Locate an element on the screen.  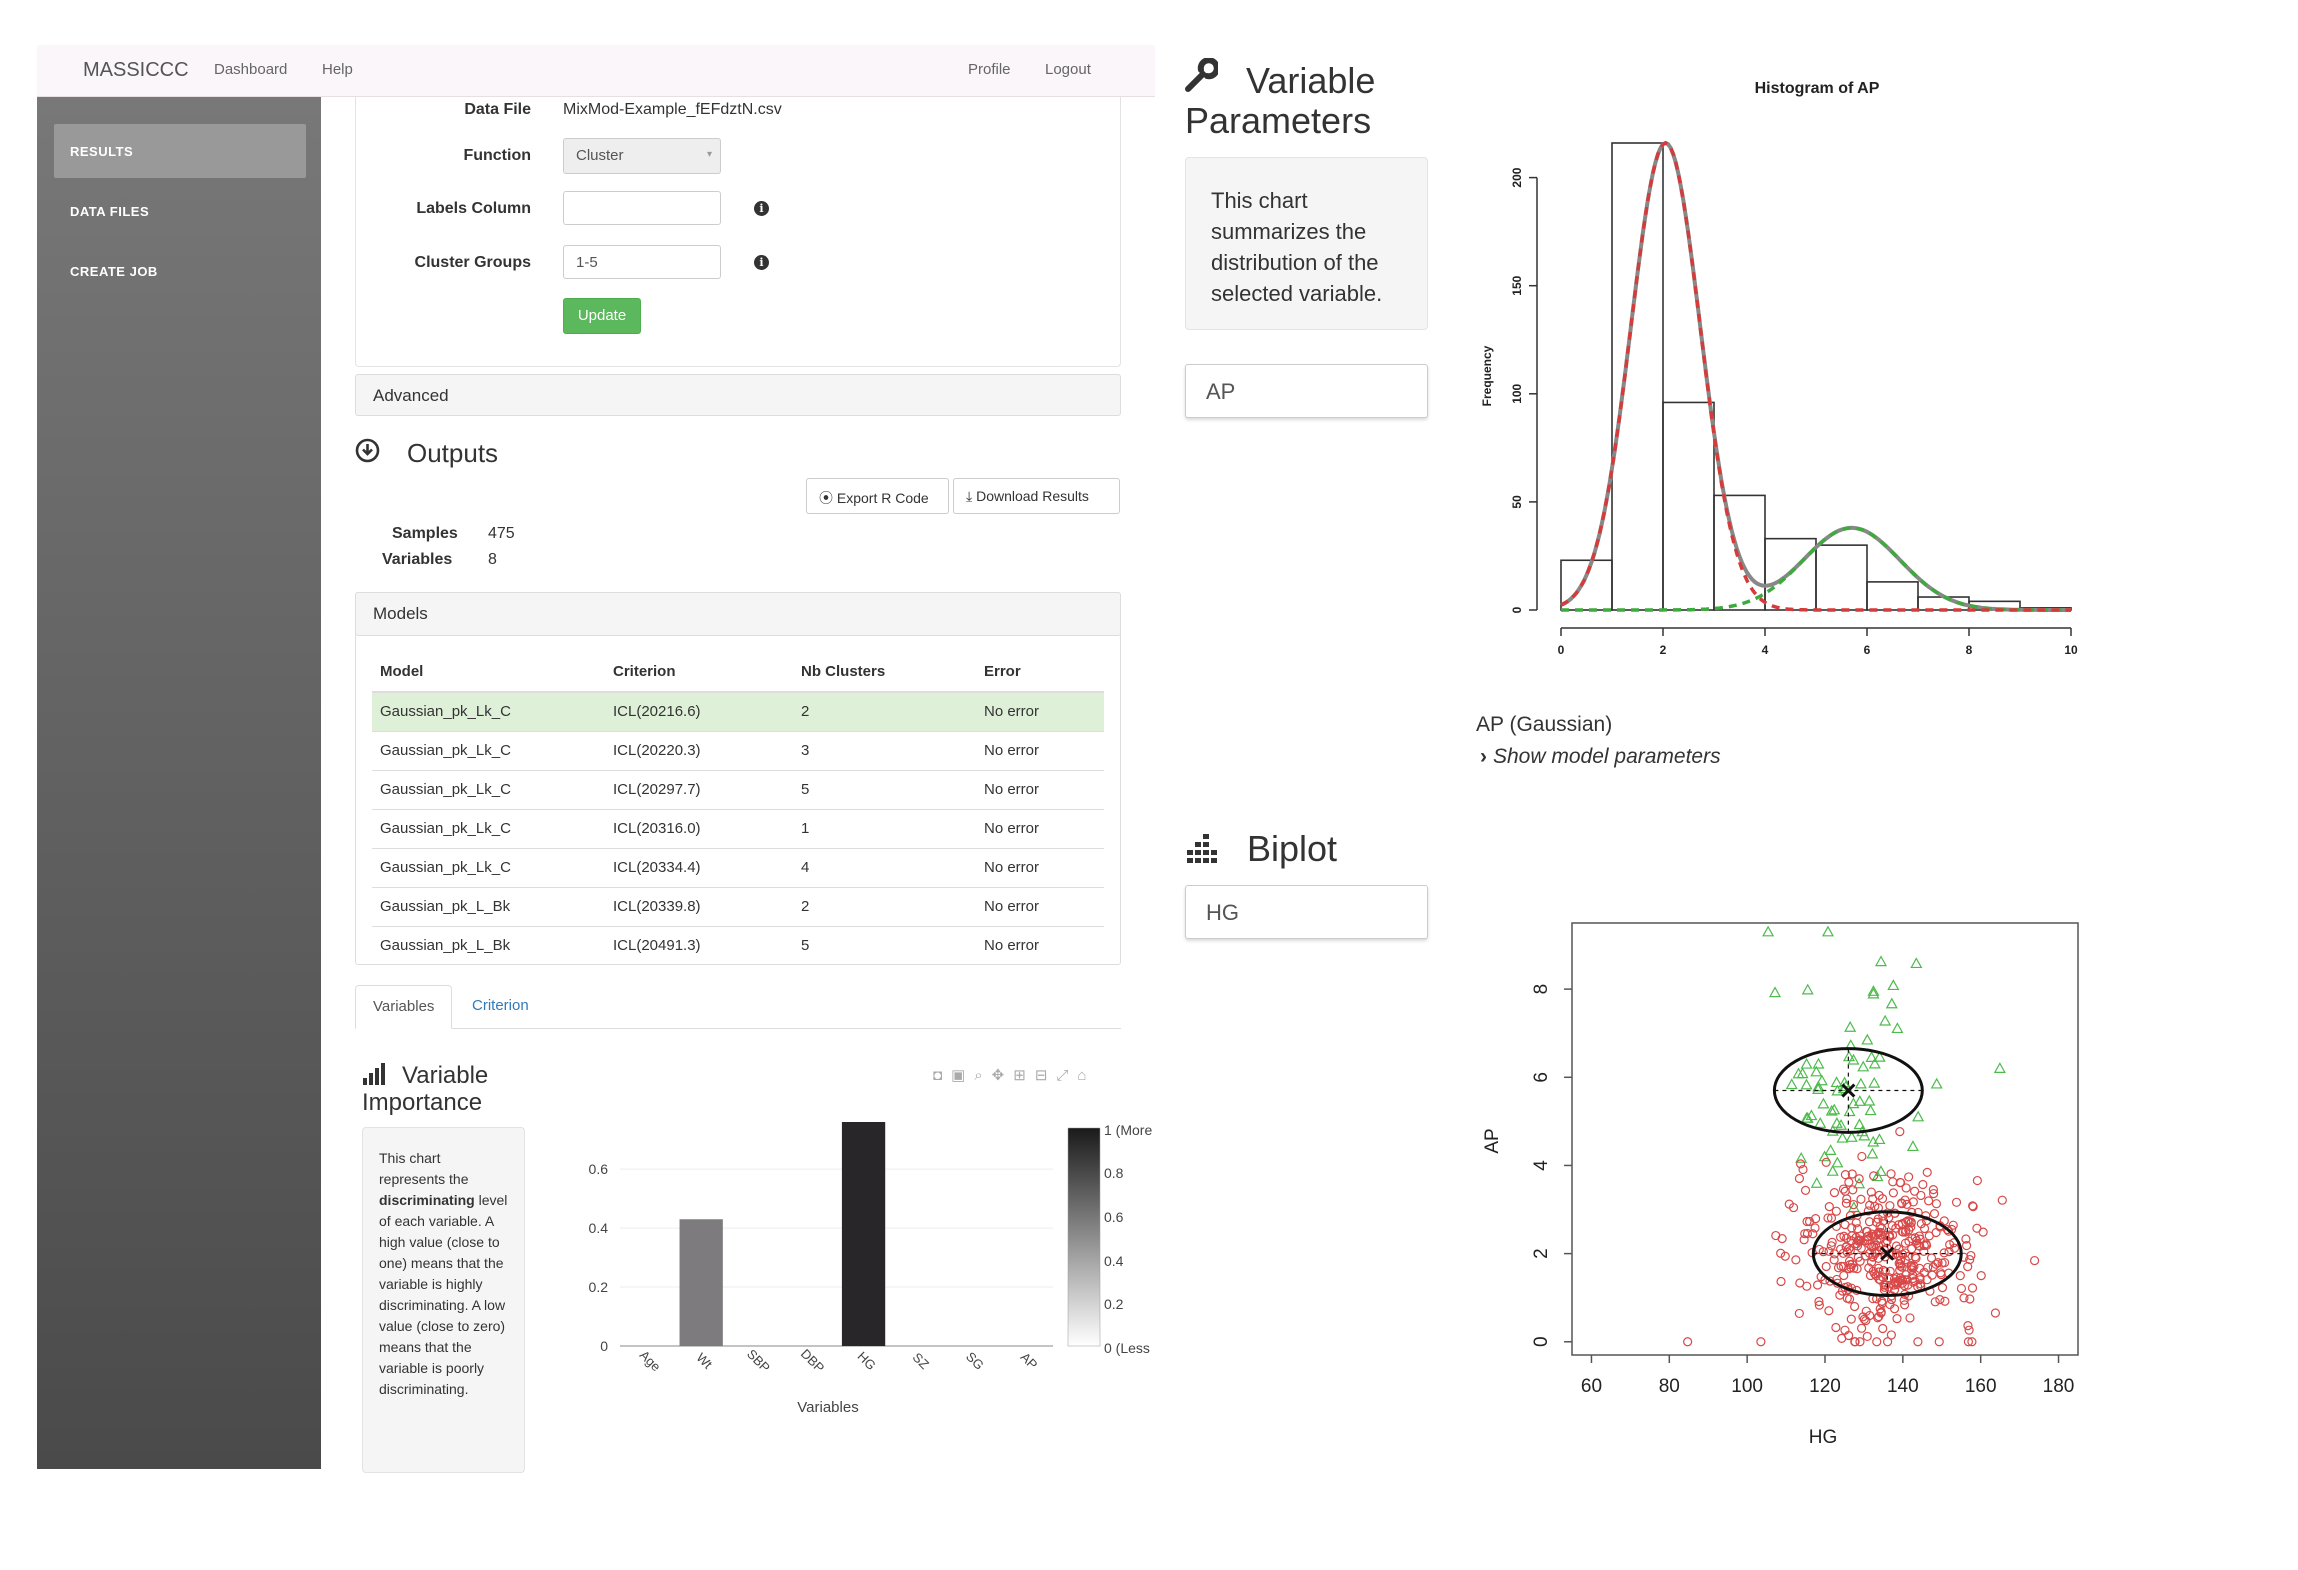
cell-nb-clusters: 2 is located at coordinates (884, 711).